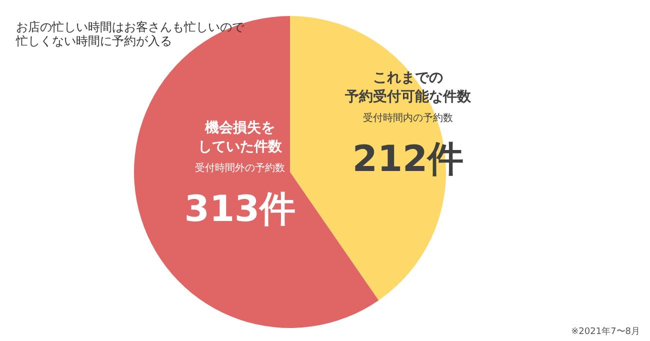  I want to click on text: ※2021年7〜8月, so click(605, 331).